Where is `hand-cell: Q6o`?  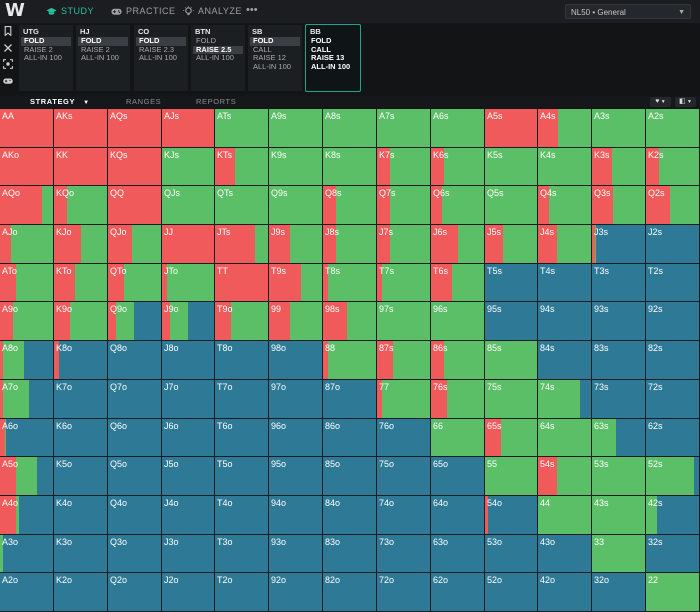 hand-cell: Q6o is located at coordinates (135, 438).